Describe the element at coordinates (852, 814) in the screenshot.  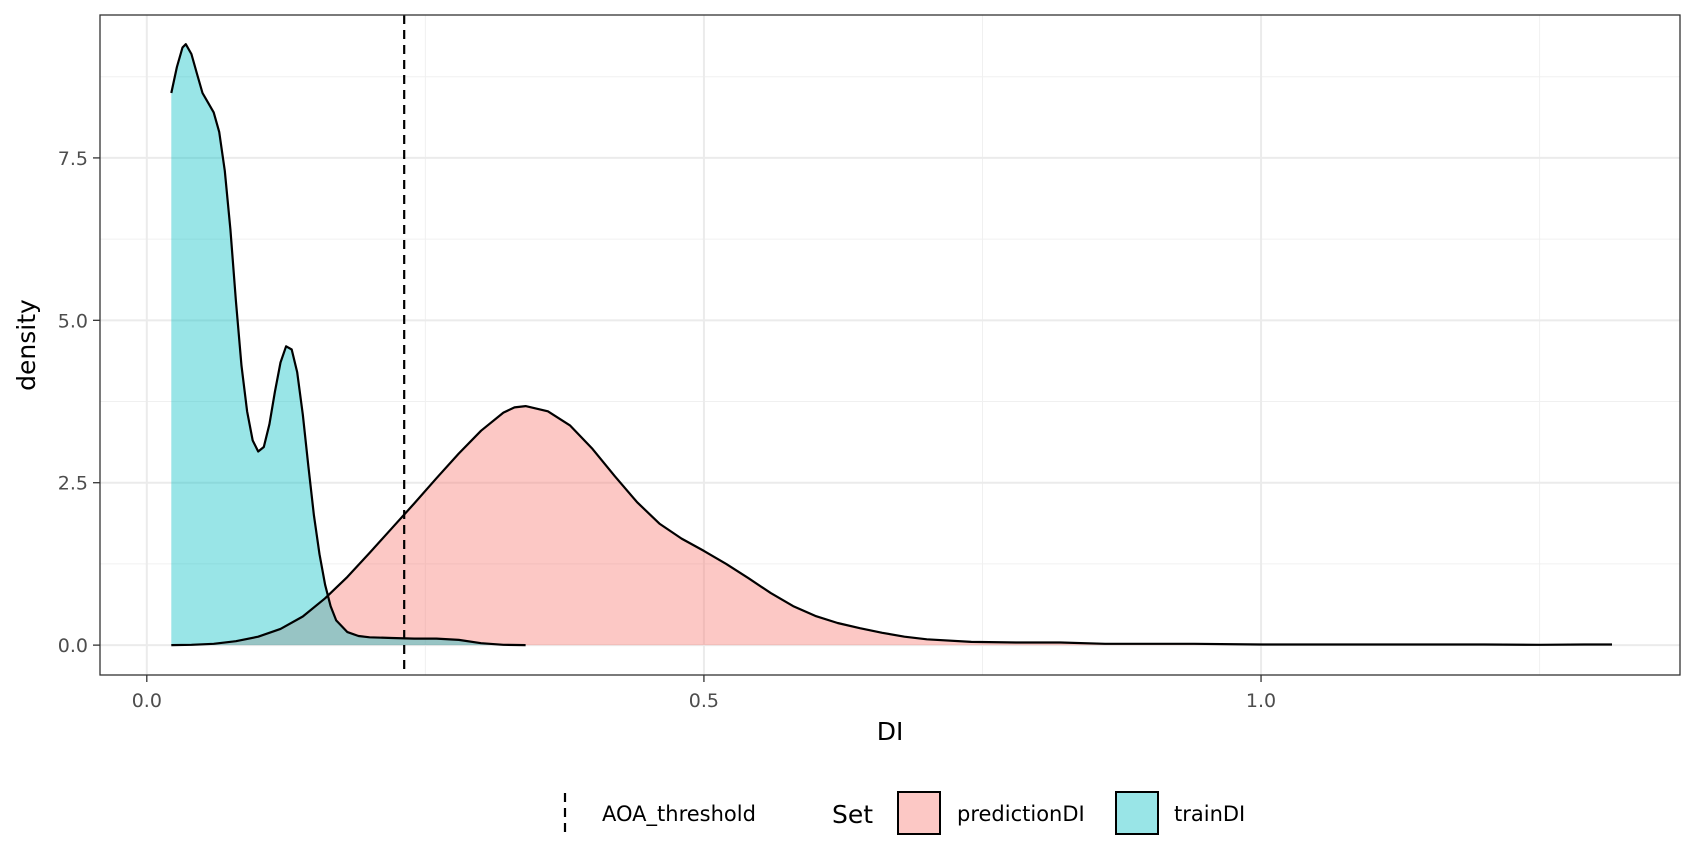
I see `legend-title: Set` at that location.